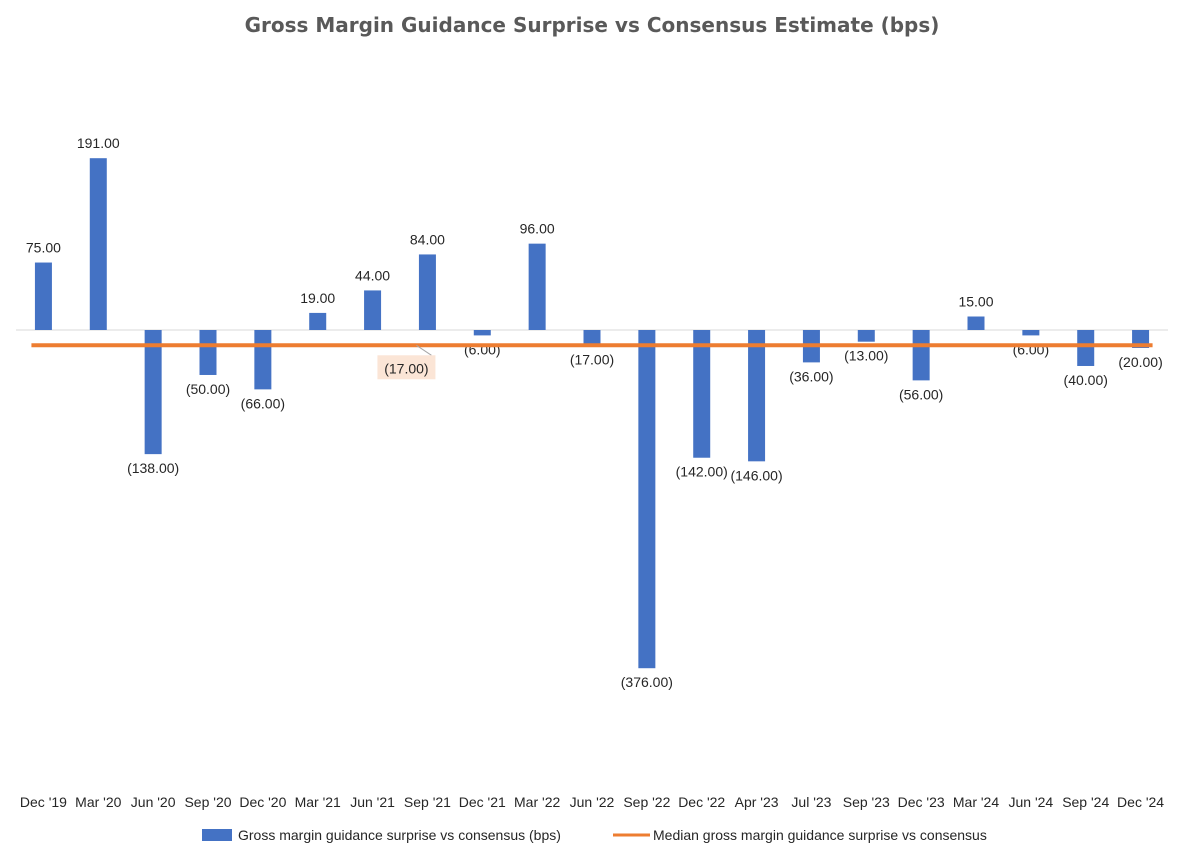  Describe the element at coordinates (482, 802) in the screenshot. I see `x-tick-label: Dec '21` at that location.